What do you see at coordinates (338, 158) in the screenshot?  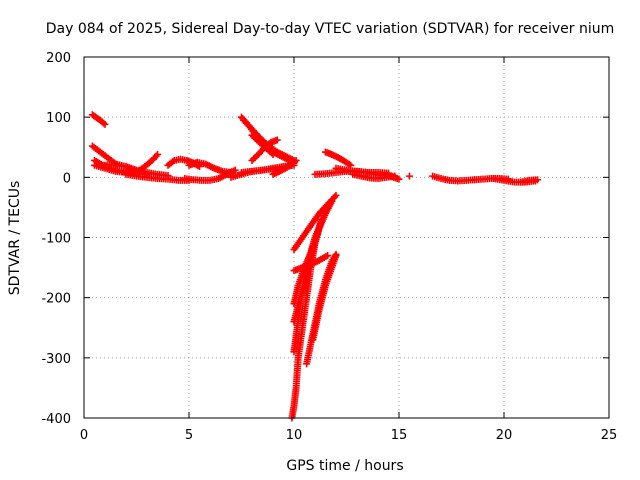 I see `series-arc-11to12-dip` at bounding box center [338, 158].